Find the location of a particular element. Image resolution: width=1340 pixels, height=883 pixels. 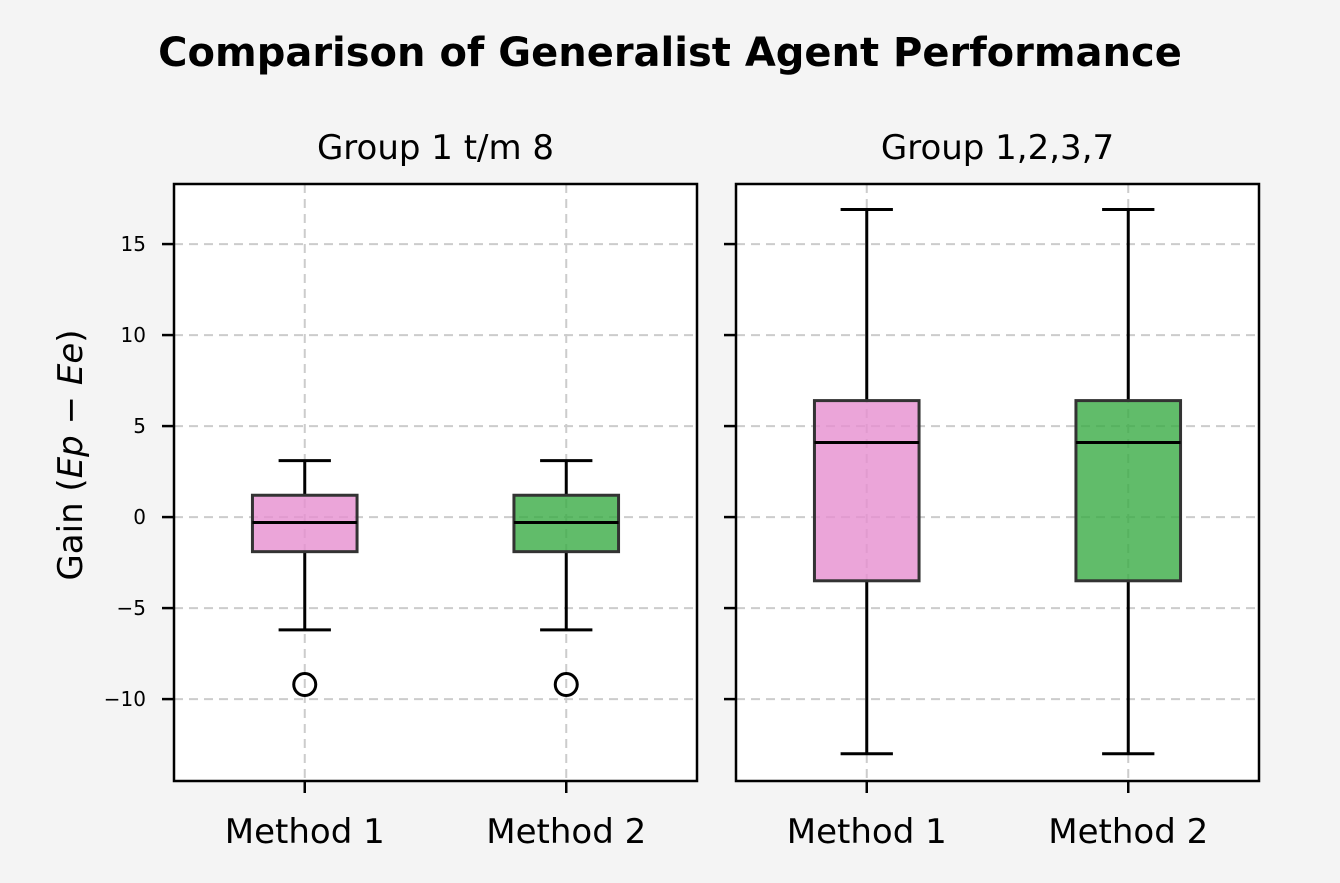

panel-title: Group 1,2,3,7 is located at coordinates (997, 148).